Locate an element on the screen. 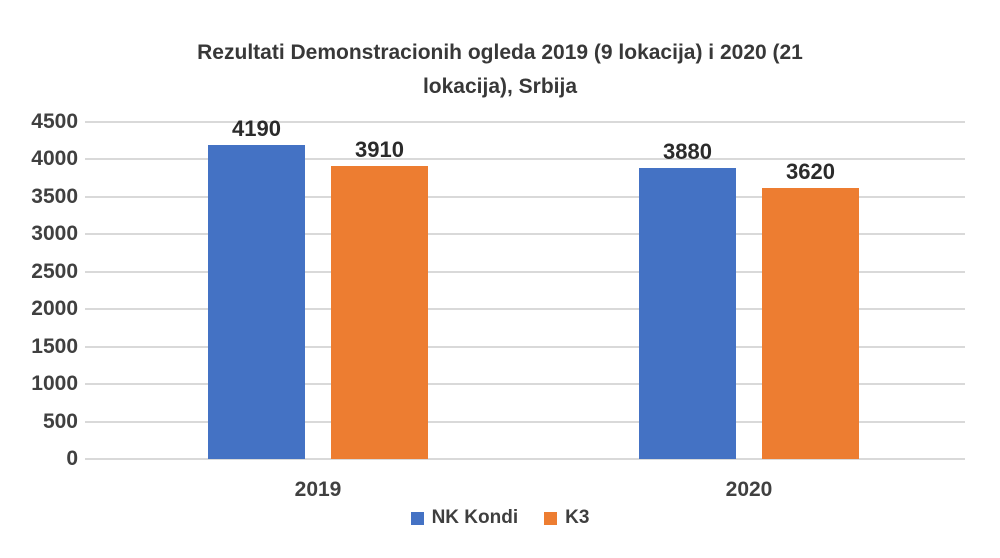  bar-k3-2019 is located at coordinates (379, 312).